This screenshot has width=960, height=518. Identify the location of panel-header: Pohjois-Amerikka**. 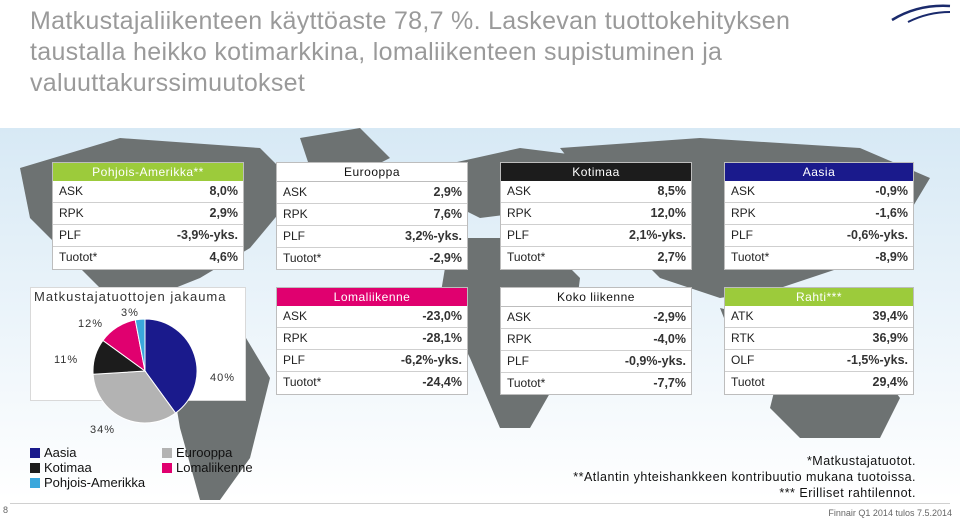
(148, 172).